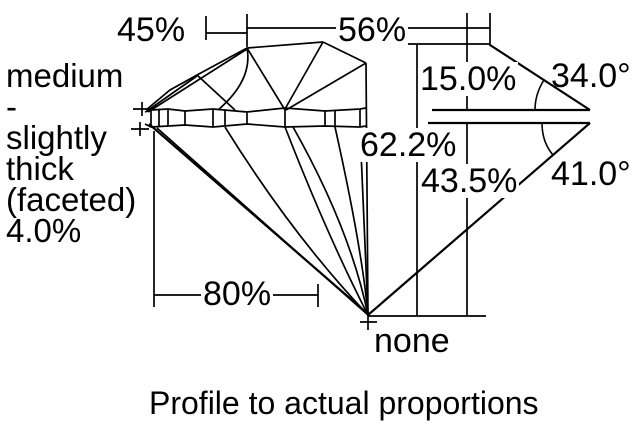 This screenshot has width=640, height=430. I want to click on girdle-thickness-line: -, so click(11, 106).